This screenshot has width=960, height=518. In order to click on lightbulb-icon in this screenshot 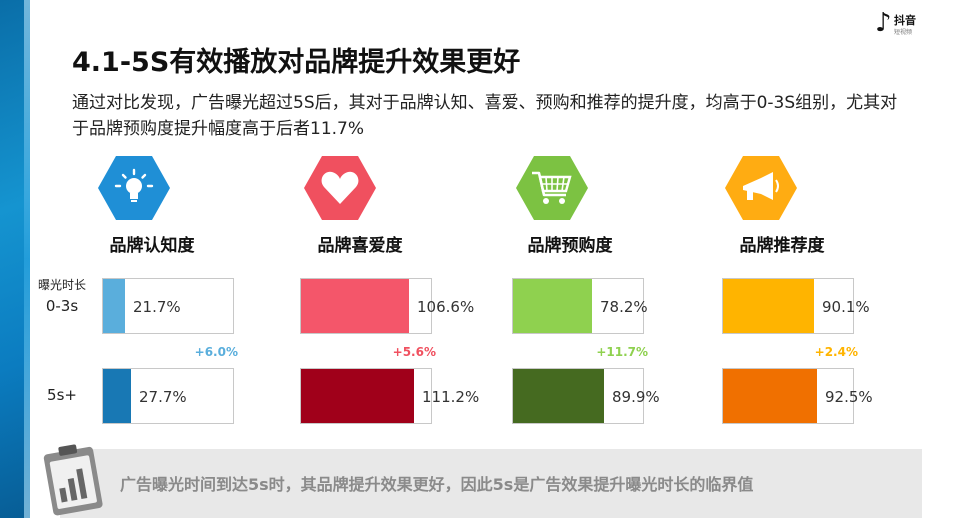, I will do `click(134, 188)`.